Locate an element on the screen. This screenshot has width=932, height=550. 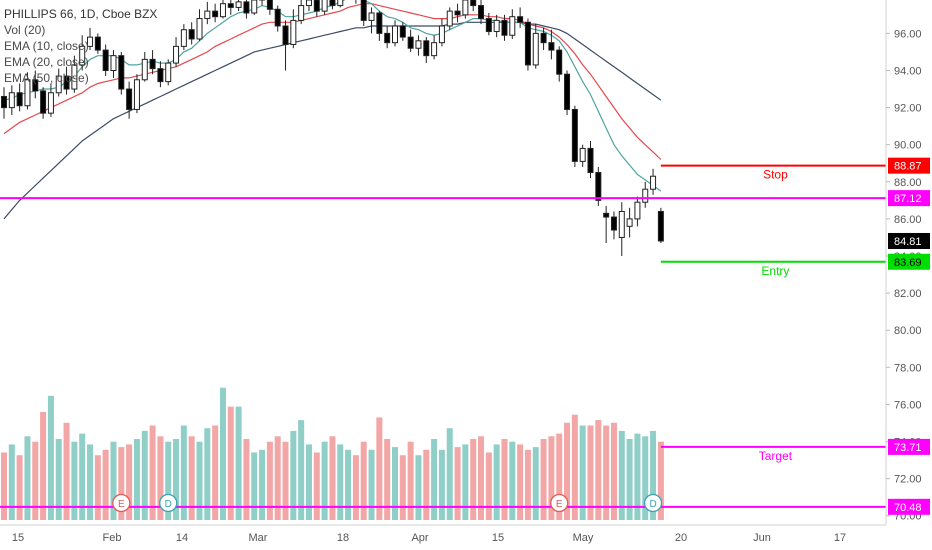
time-tick-label: Feb is located at coordinates (112, 538).